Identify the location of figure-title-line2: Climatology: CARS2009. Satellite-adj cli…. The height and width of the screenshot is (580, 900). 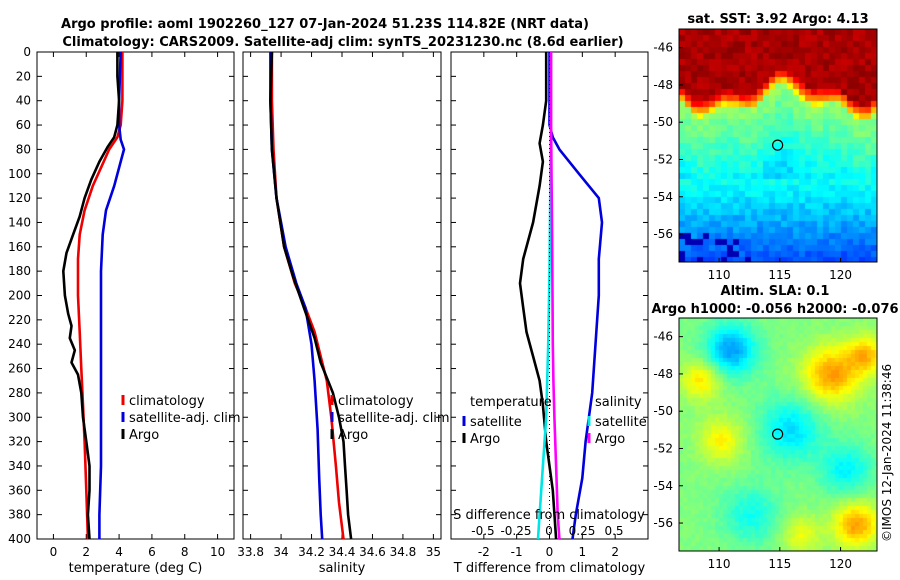
(342, 42).